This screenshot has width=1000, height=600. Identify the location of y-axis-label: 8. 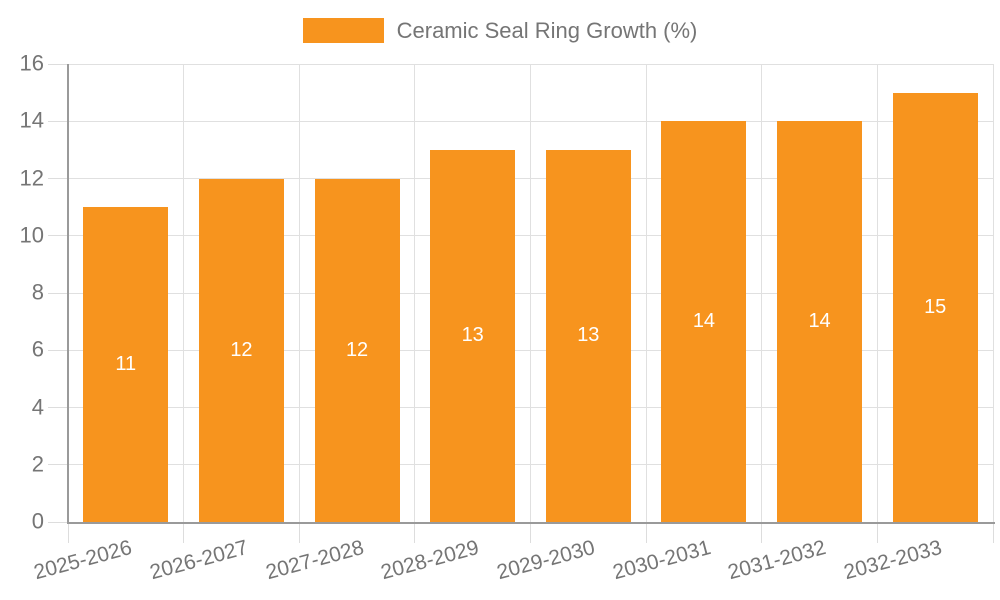
(37, 292).